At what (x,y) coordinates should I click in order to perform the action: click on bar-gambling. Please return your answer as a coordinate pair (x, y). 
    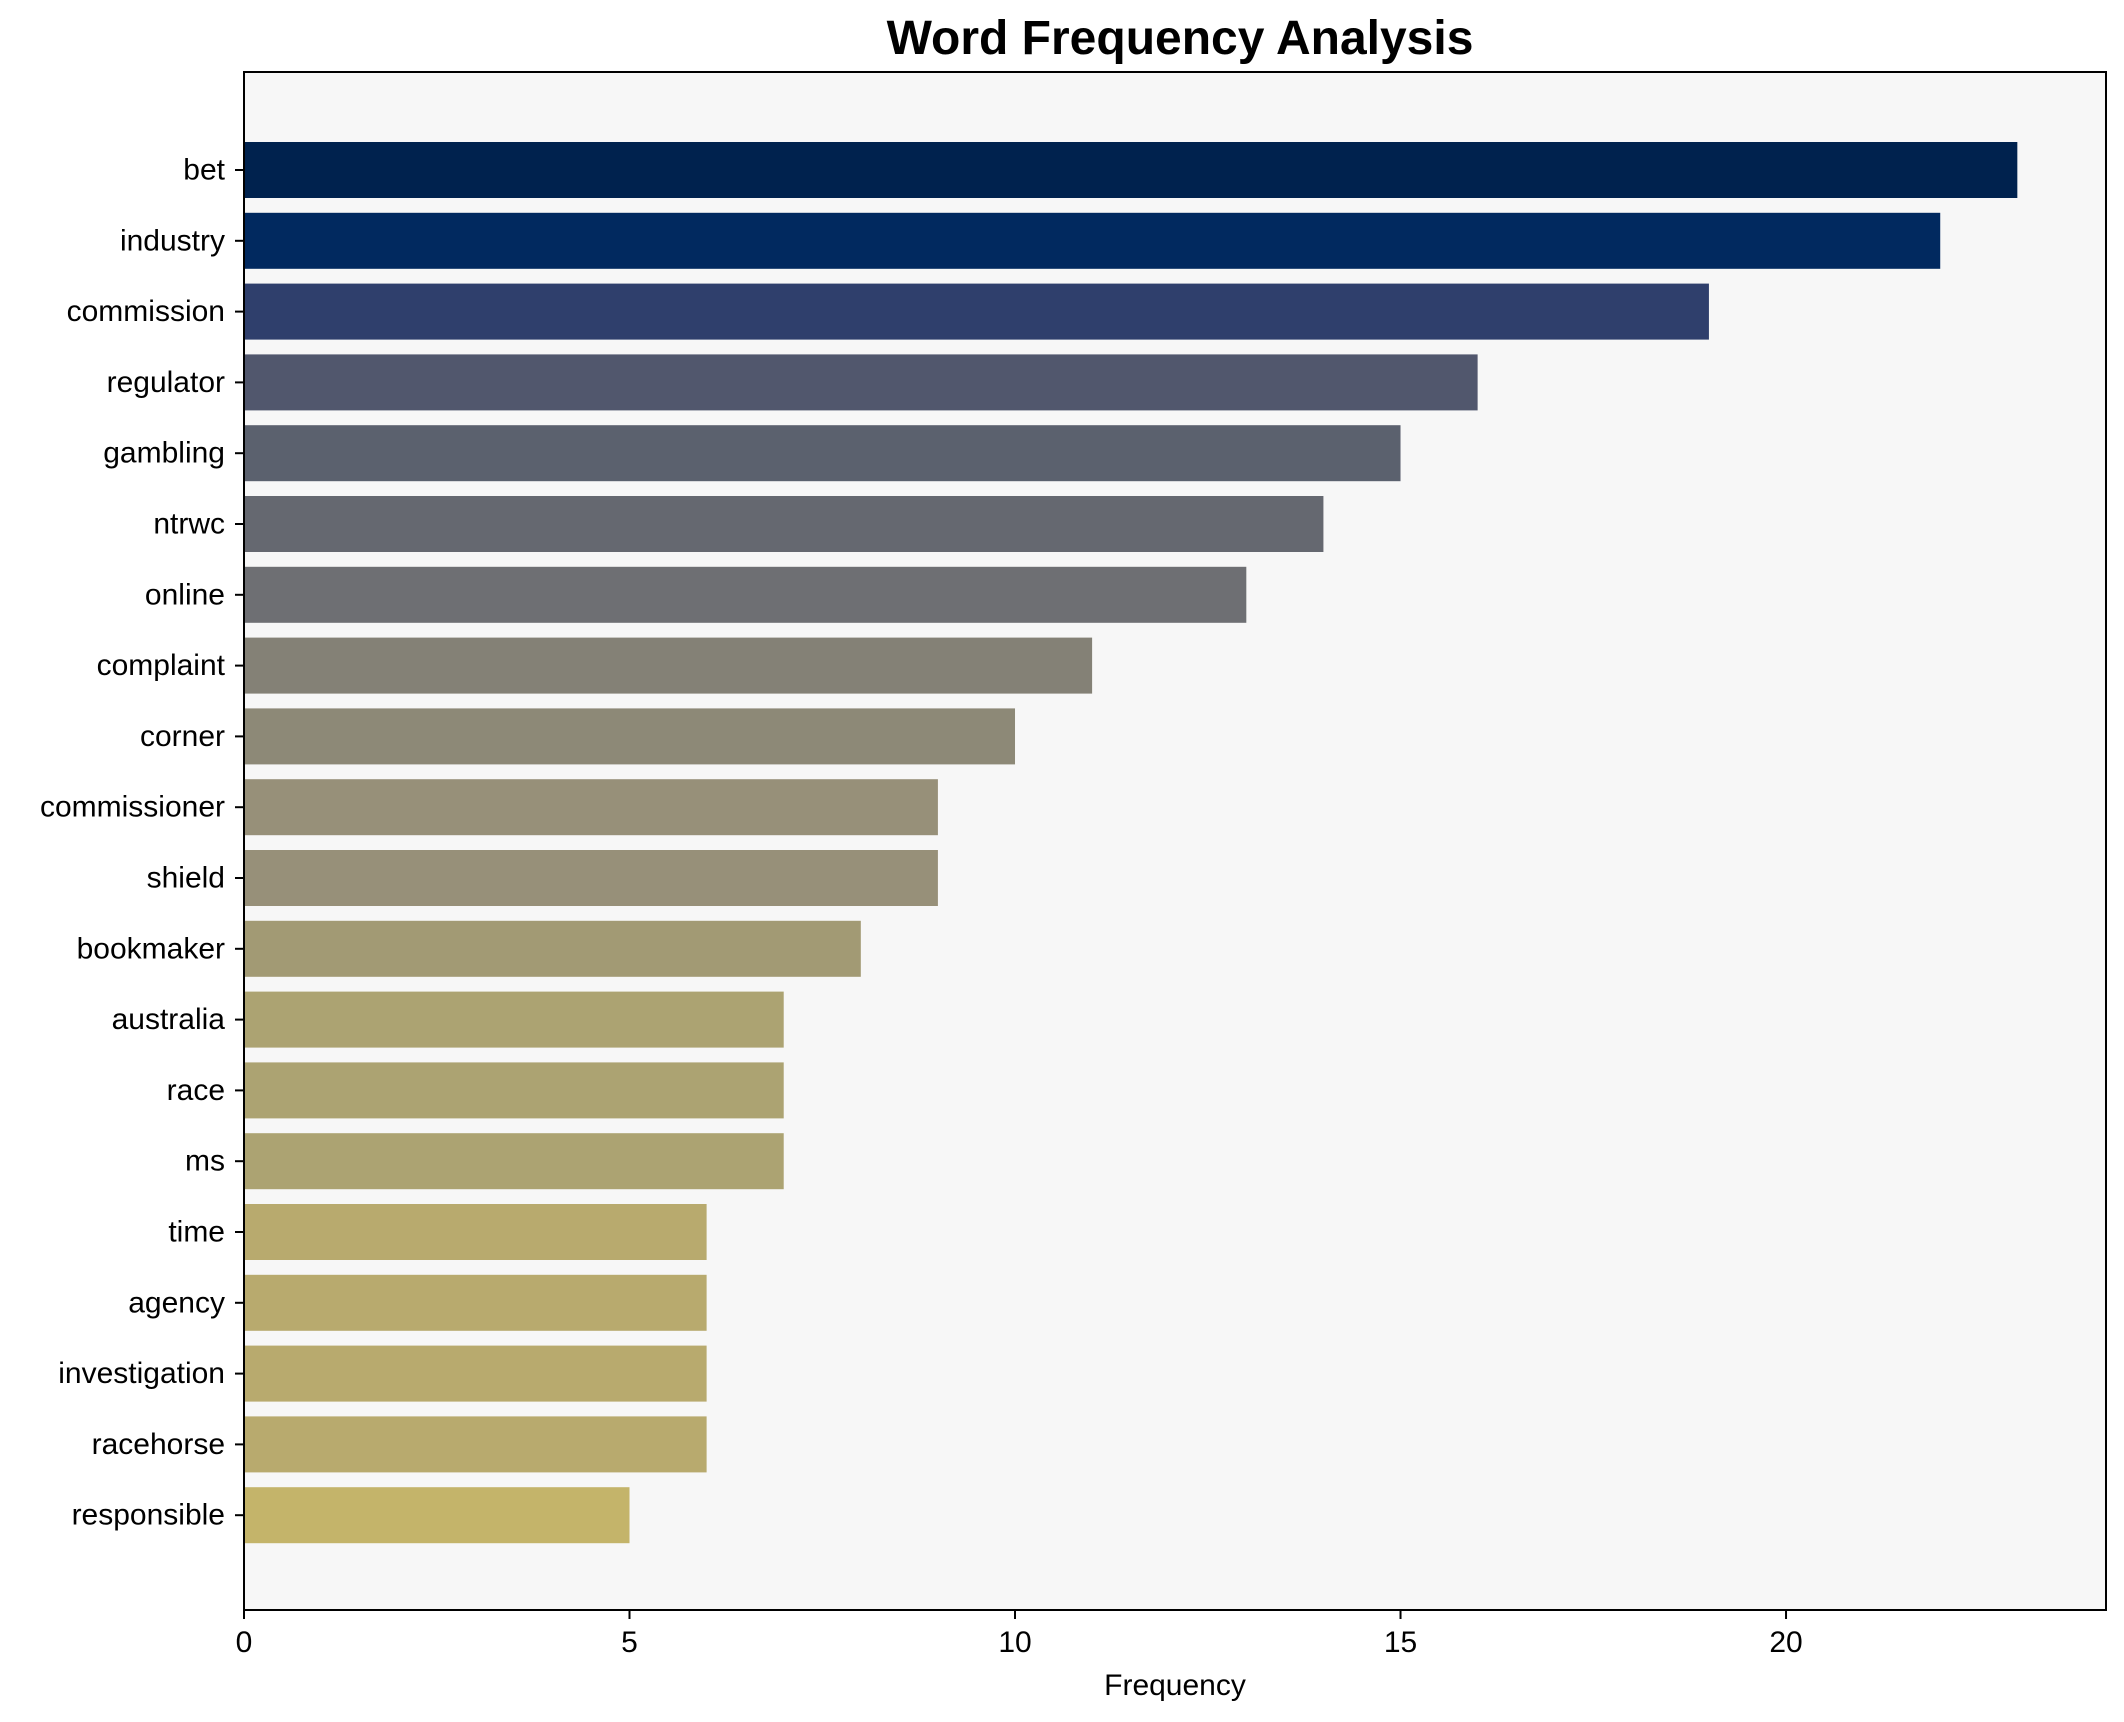
    Looking at the image, I should click on (822, 453).